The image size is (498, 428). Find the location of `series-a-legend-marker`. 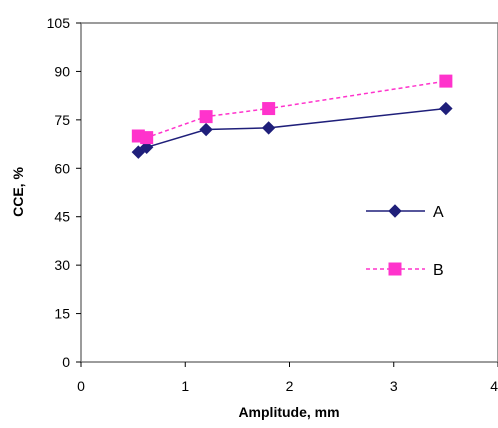

series-a-legend-marker is located at coordinates (395, 211).